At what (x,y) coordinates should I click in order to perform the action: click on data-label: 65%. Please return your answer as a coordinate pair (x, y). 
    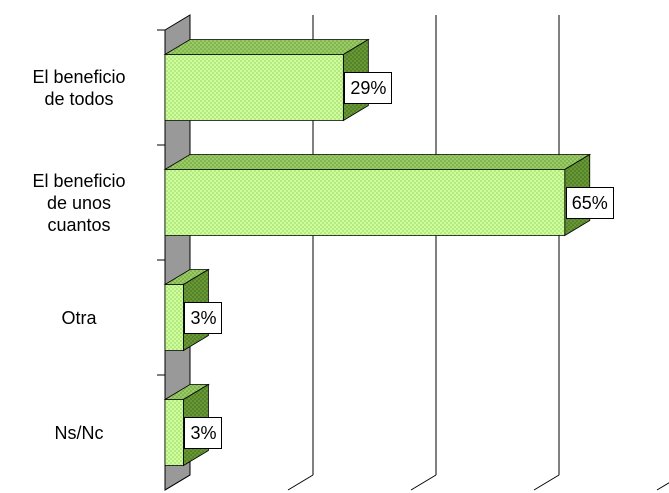
    Looking at the image, I should click on (589, 202).